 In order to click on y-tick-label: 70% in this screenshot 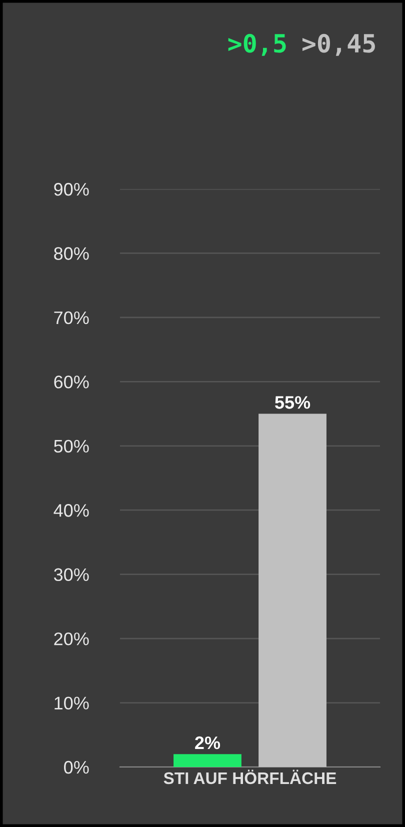, I will do `click(71, 317)`.